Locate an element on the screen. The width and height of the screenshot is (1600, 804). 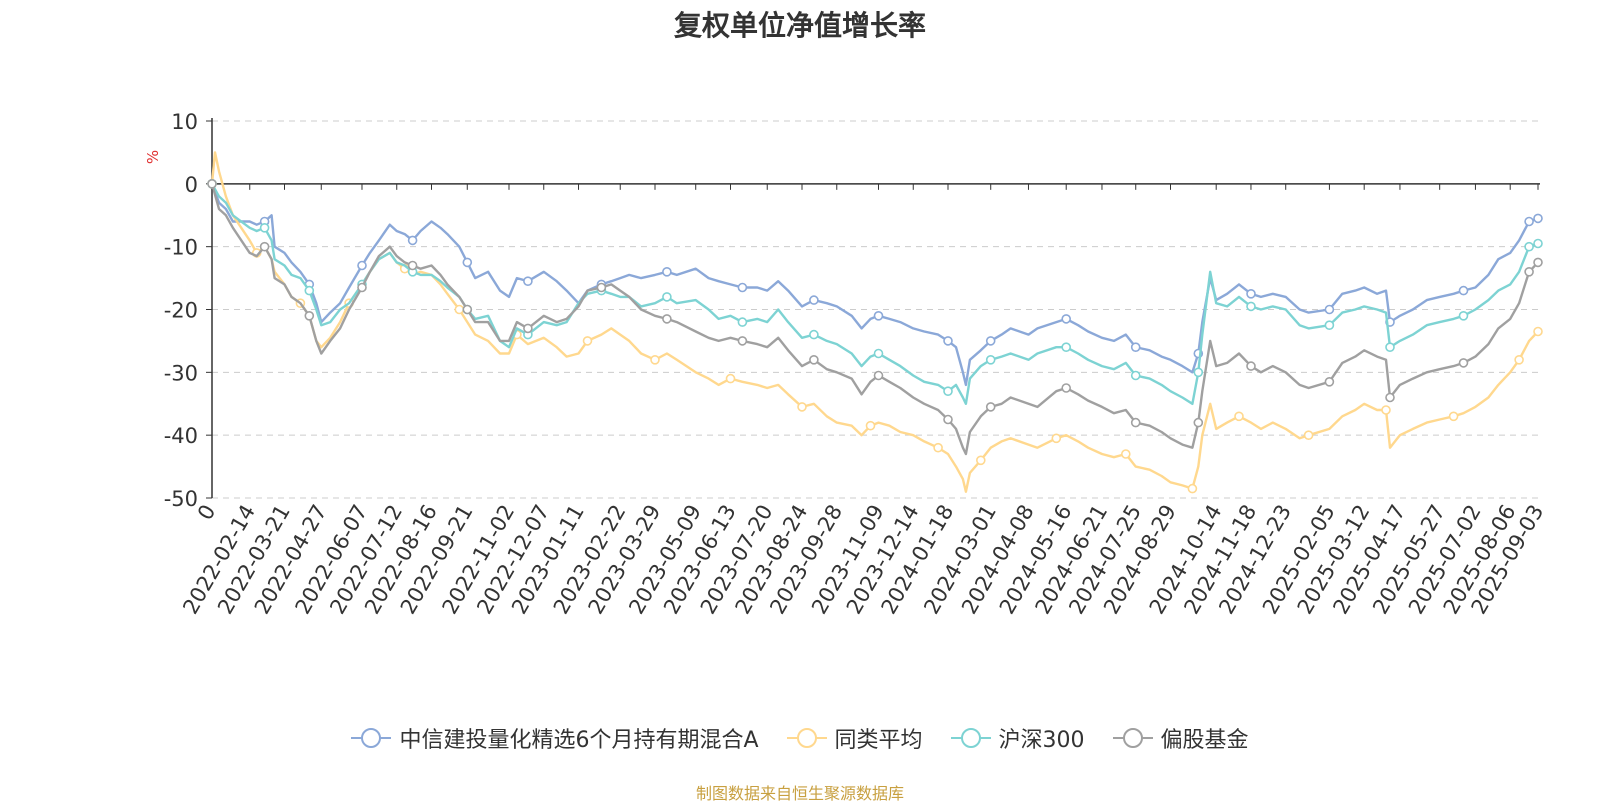
chart-title: 复权单位净值增长率 is located at coordinates (799, 25).